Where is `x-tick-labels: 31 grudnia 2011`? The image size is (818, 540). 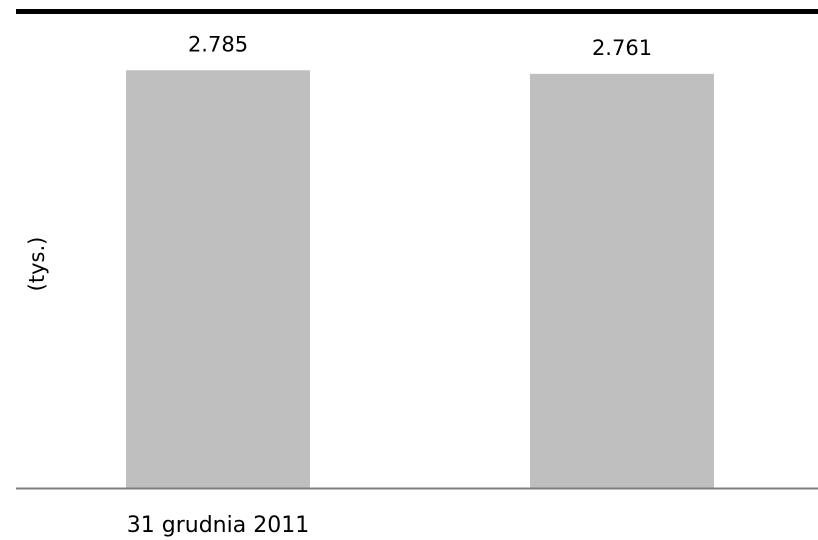
x-tick-labels: 31 grudnia 2011 is located at coordinates (218, 525).